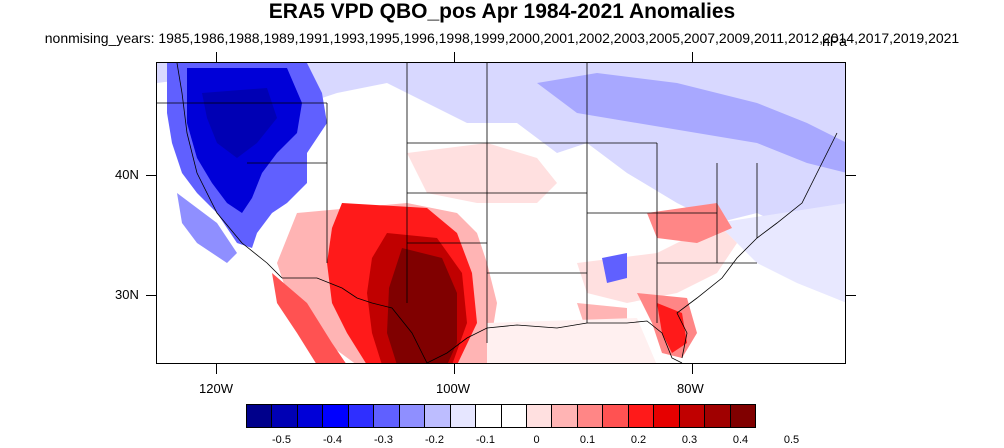  Describe the element at coordinates (851, 175) in the screenshot. I see `lat-tick-40n-right` at that location.